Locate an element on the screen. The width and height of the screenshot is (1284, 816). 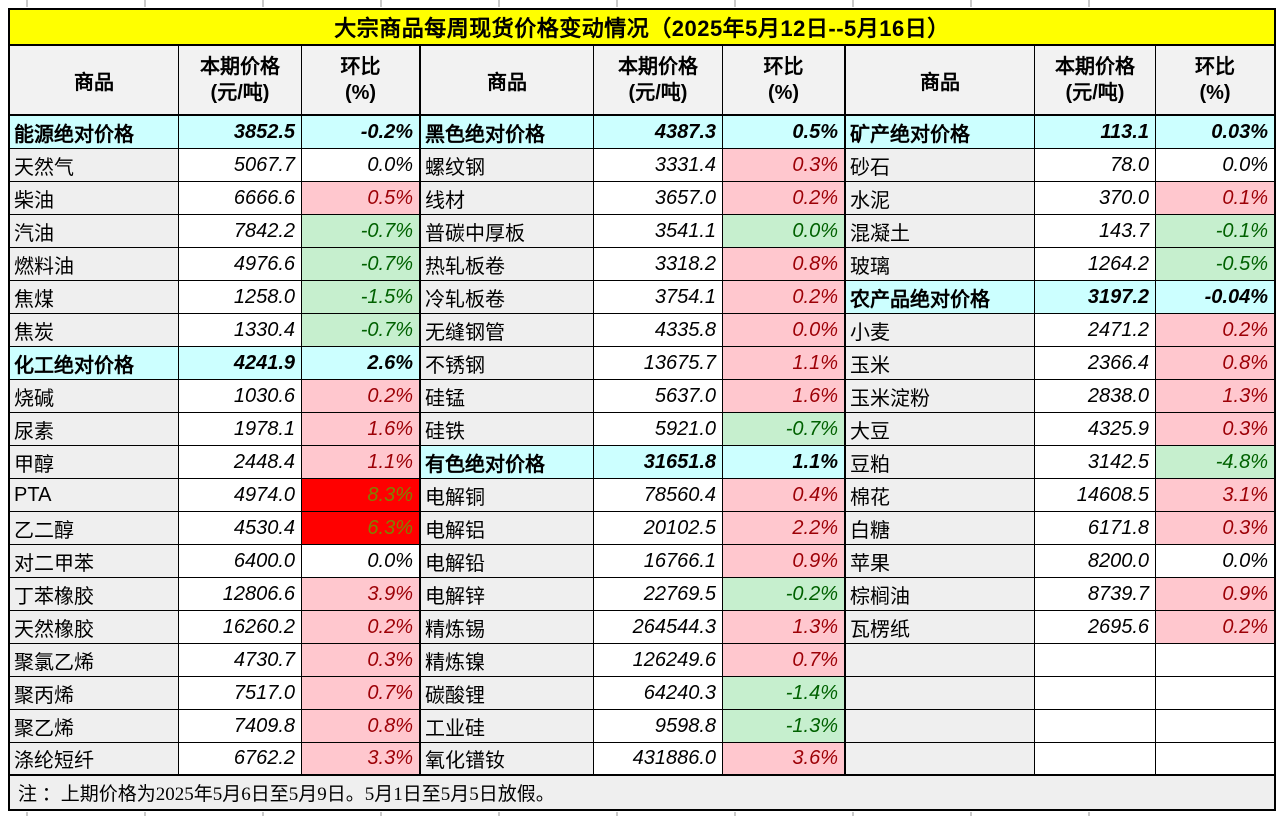
pct-cell: 3.1% is located at coordinates (1215, 495).